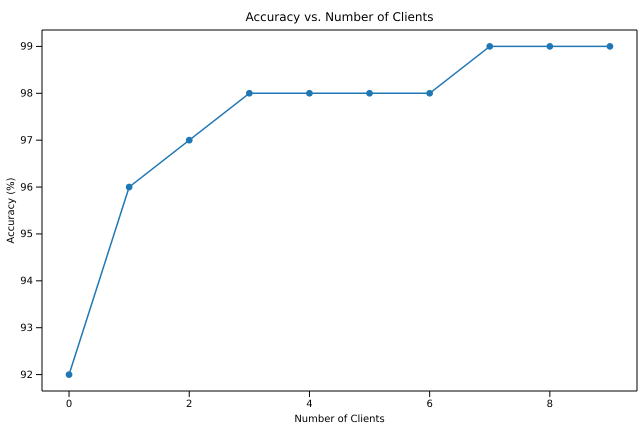  What do you see at coordinates (11, 210) in the screenshot?
I see `y-axis-title: Accuracy (%)` at bounding box center [11, 210].